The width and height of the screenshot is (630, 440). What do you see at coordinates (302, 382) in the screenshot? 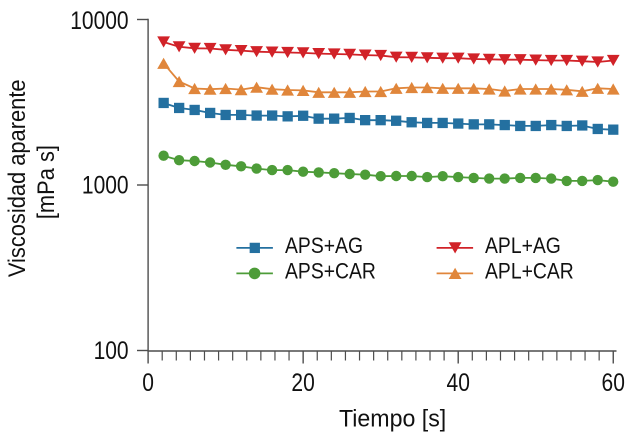
I see `svg-text: 20` at bounding box center [302, 382].